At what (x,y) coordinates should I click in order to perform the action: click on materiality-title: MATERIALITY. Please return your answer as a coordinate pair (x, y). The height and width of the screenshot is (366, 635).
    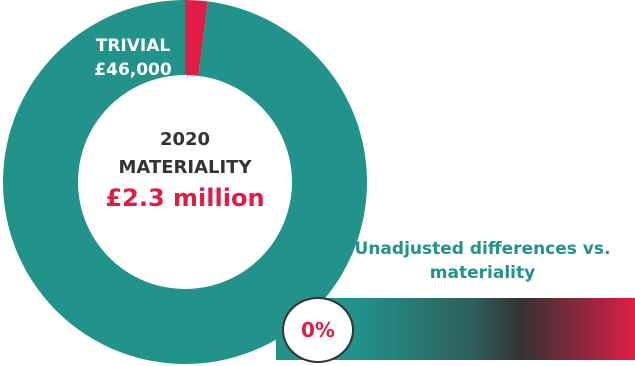
    Looking at the image, I should click on (185, 167).